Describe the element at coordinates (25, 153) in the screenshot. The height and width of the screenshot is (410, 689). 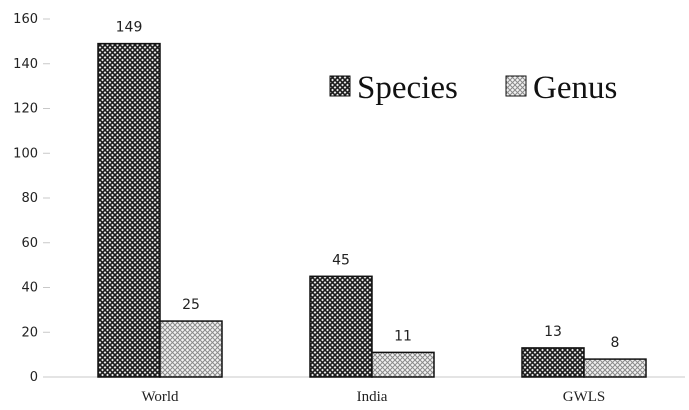
I see `y-tick-label: 100` at that location.